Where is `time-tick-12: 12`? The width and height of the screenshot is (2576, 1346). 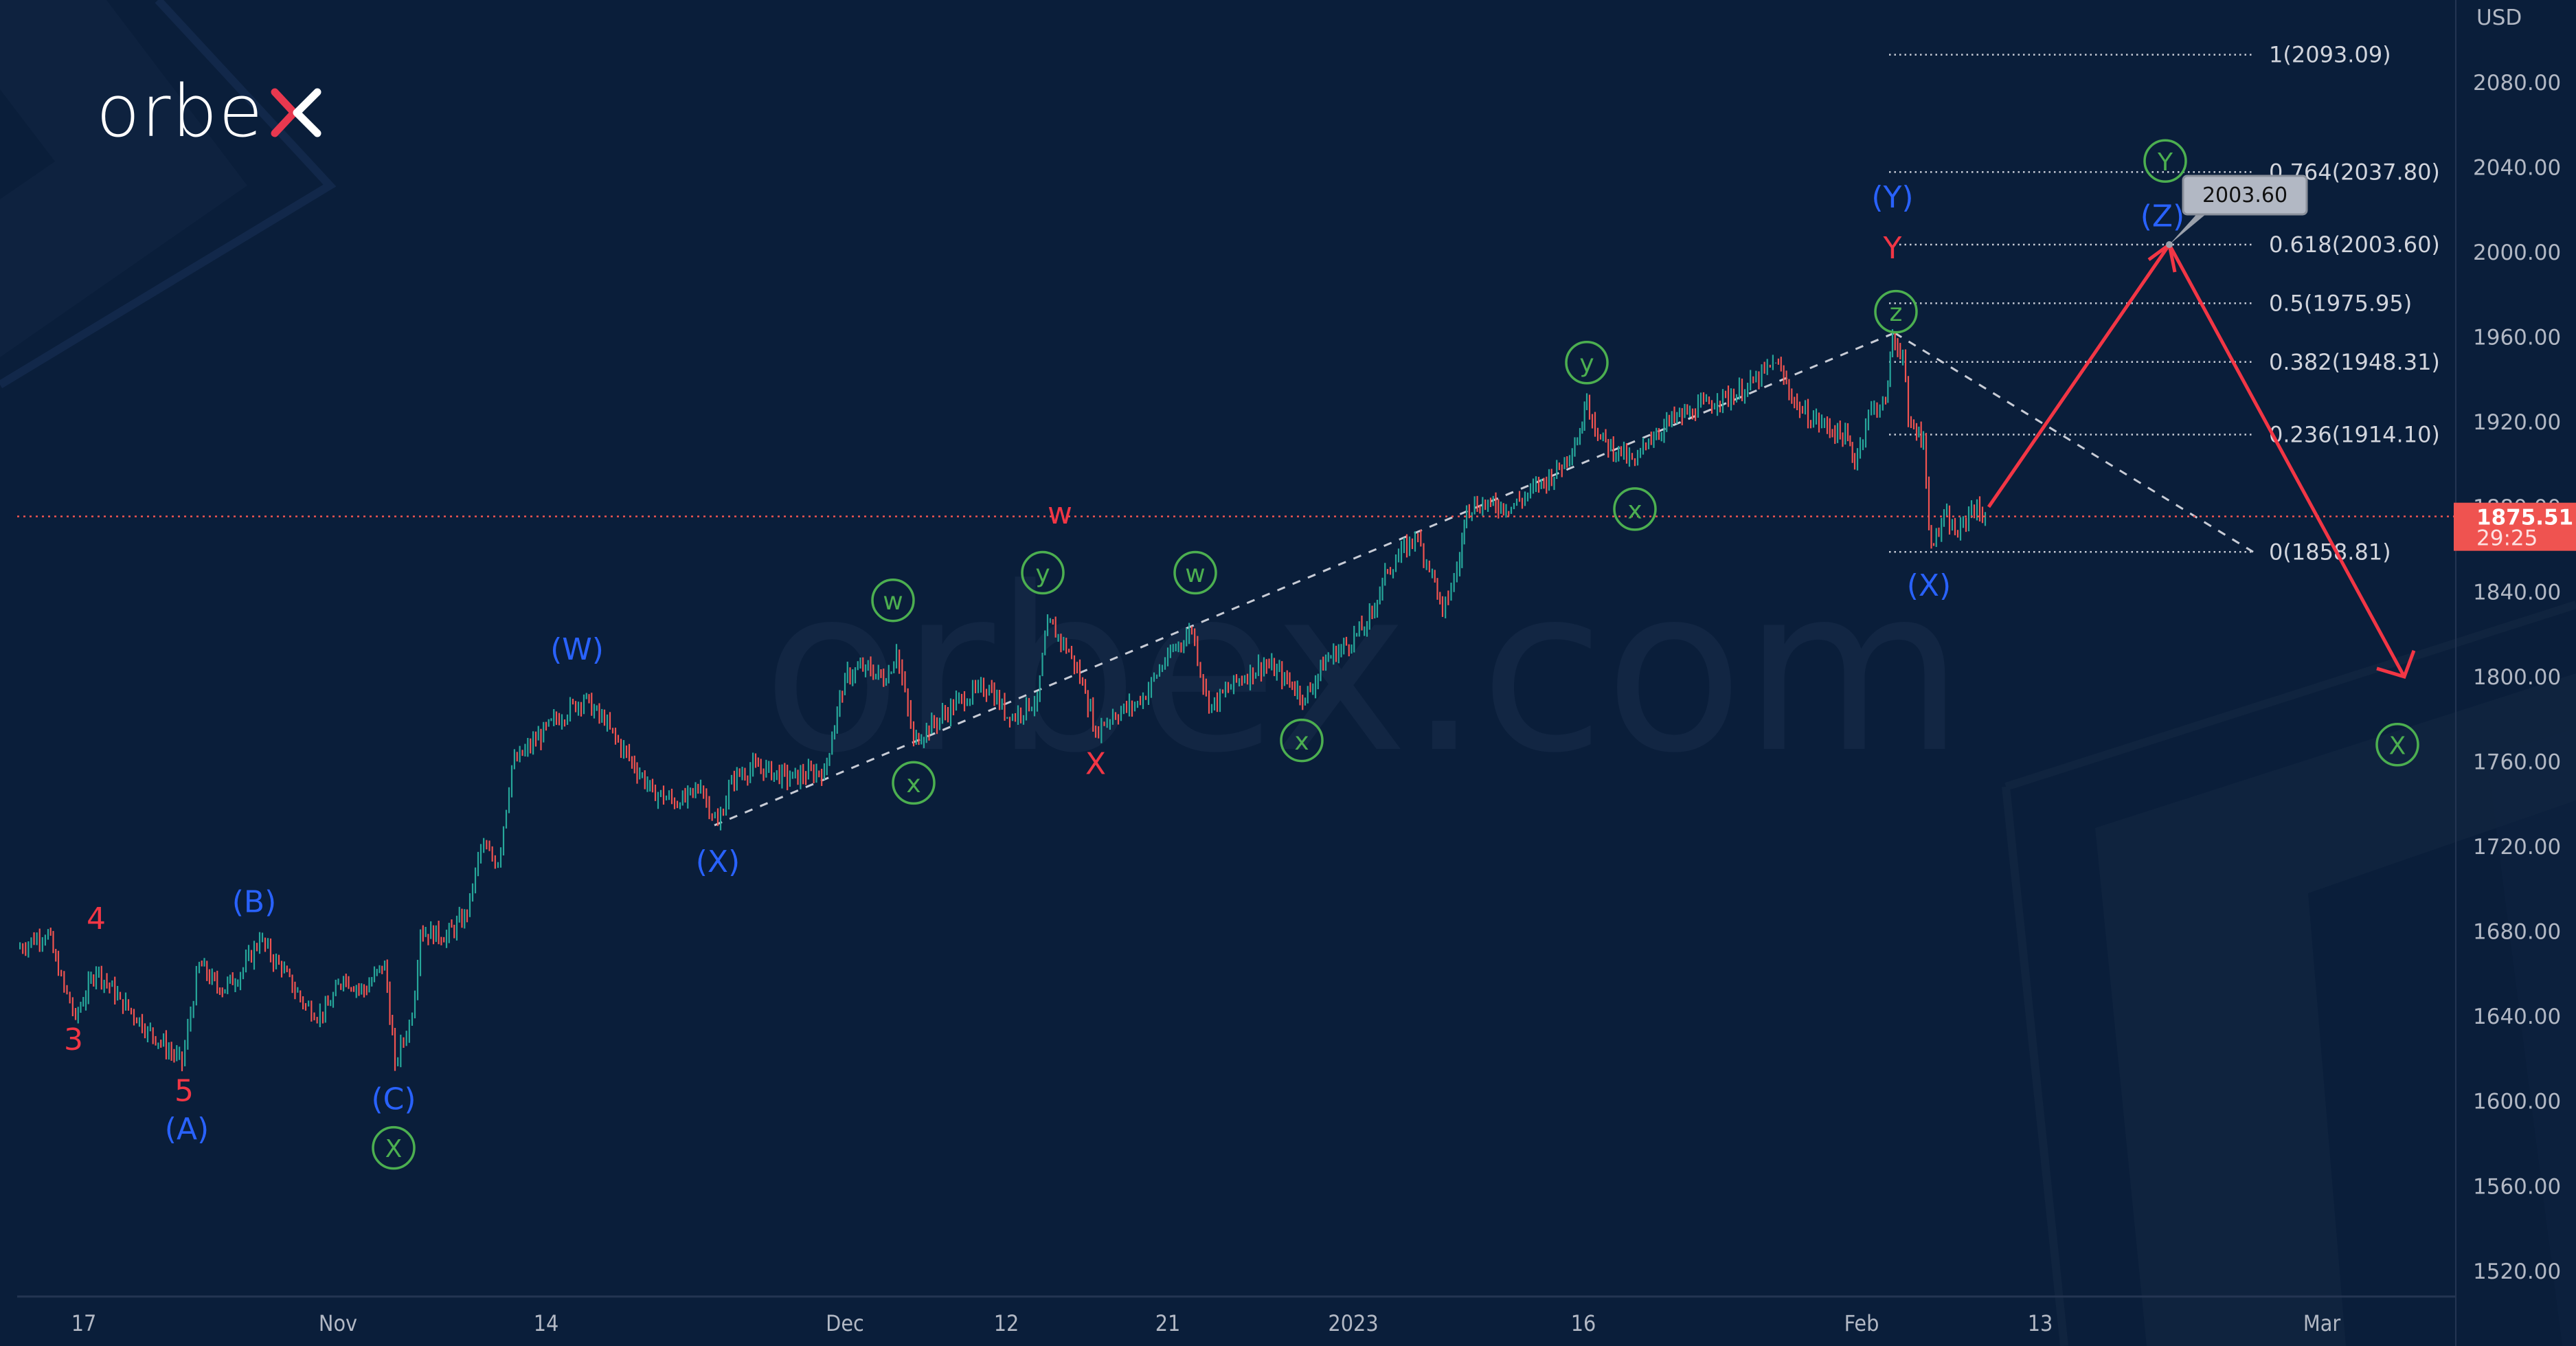
time-tick-12: 12 is located at coordinates (1006, 1323).